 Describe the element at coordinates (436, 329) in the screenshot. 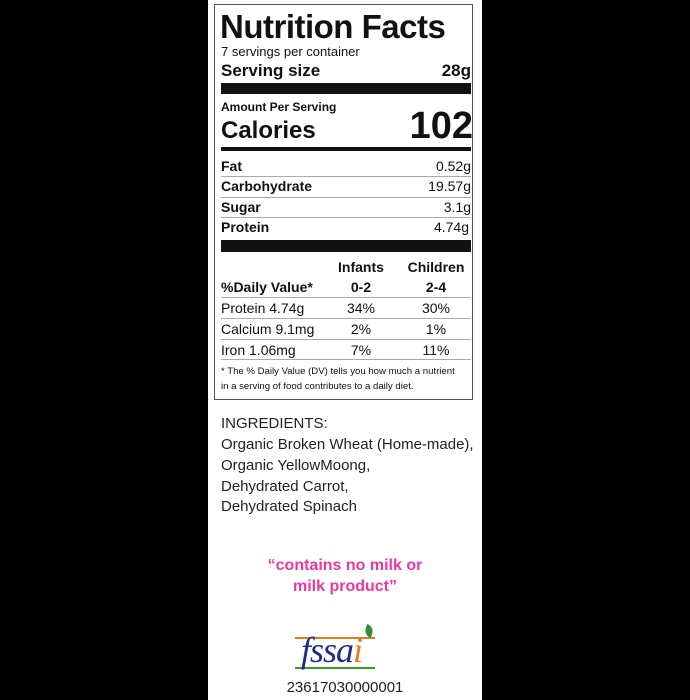

I see `dv-row-children: 1%` at that location.